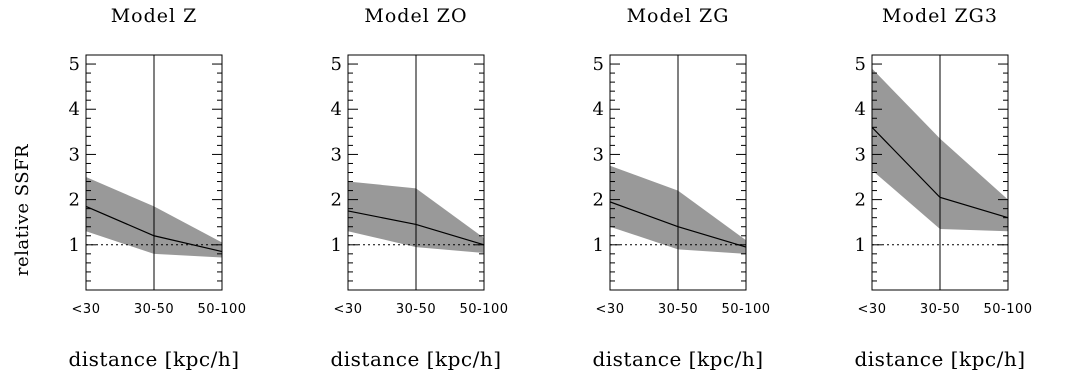 This screenshot has height=385, width=1078. What do you see at coordinates (154, 16) in the screenshot?
I see `panel-title: Model Z` at bounding box center [154, 16].